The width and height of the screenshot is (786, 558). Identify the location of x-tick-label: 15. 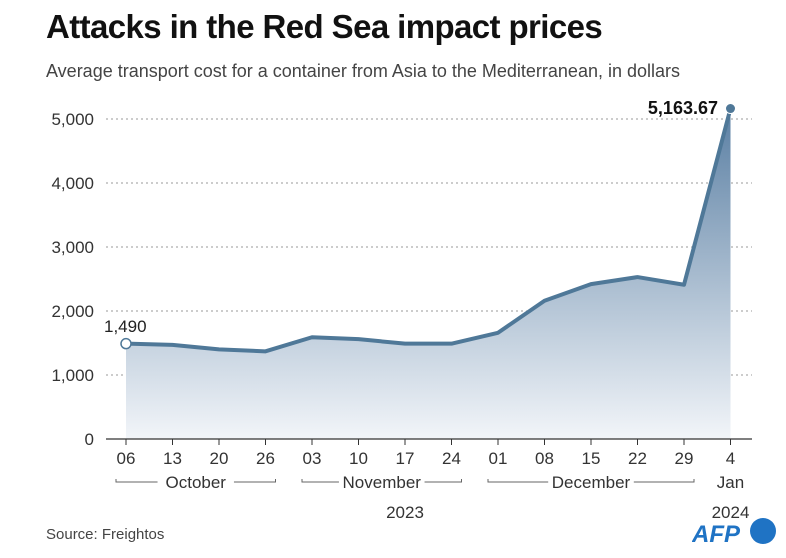
(591, 458).